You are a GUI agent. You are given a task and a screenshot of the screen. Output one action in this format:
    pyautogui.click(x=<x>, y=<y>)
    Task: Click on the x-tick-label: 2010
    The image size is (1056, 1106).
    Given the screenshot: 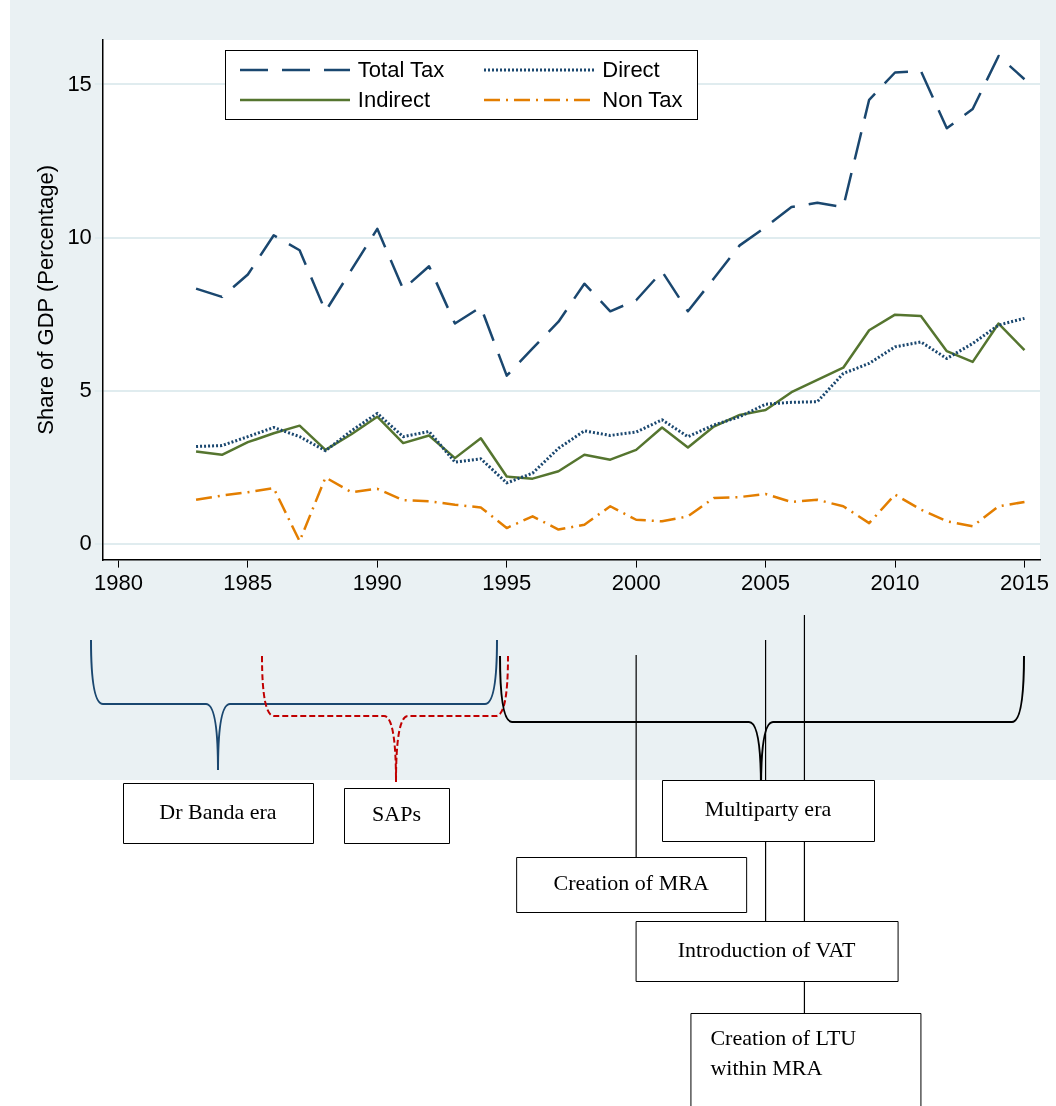 What is the action you would take?
    pyautogui.click(x=895, y=582)
    